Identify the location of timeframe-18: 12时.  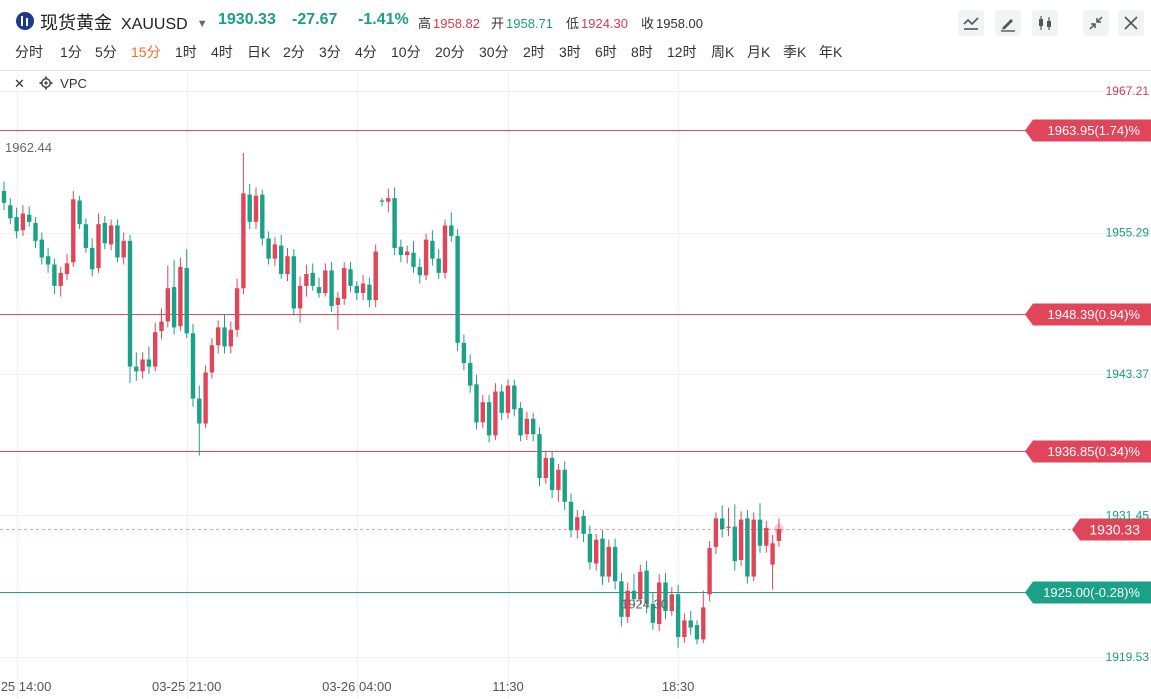
(682, 52).